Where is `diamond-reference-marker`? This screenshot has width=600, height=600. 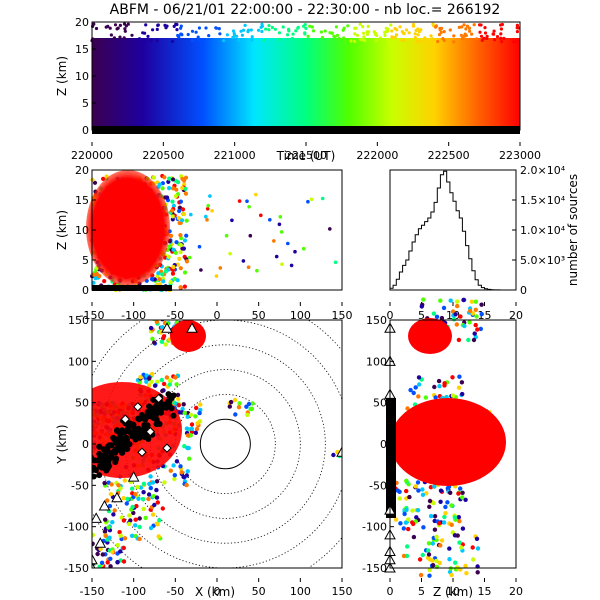 diamond-reference-marker is located at coordinates (150, 431).